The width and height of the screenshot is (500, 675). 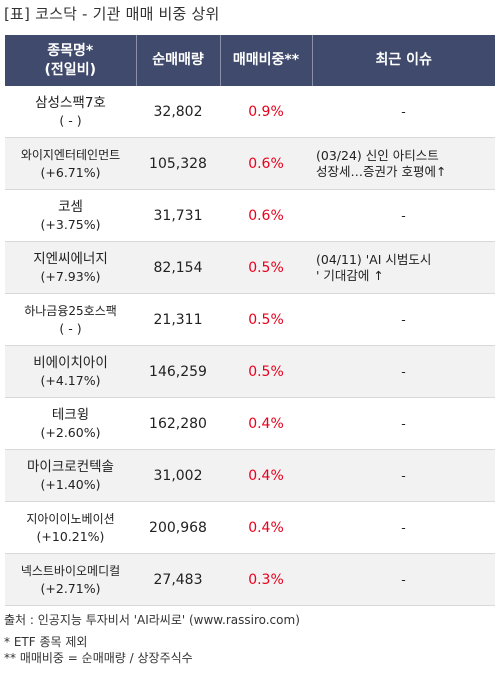 I want to click on issue-line2: ' 기대감에 ↑, so click(x=350, y=275).